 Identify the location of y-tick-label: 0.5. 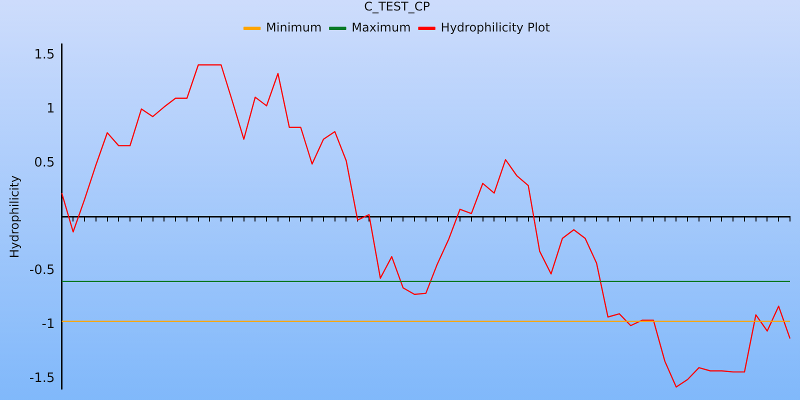
(44, 162).